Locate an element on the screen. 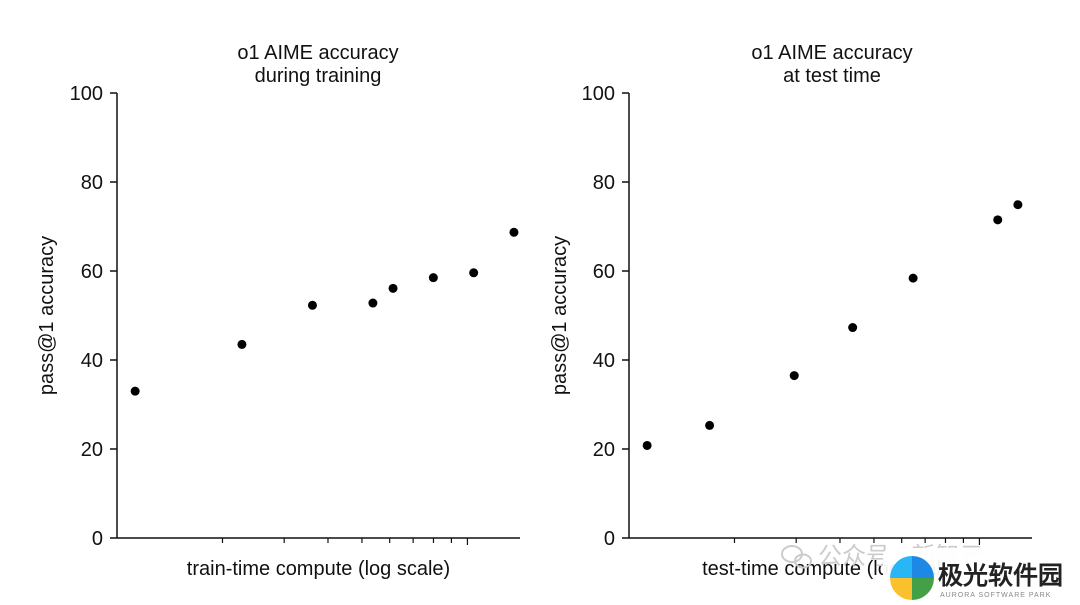 This screenshot has height=605, width=1080. brand-logo: 极光软件园 AURORA SOFTWARE PARK is located at coordinates (978, 576).